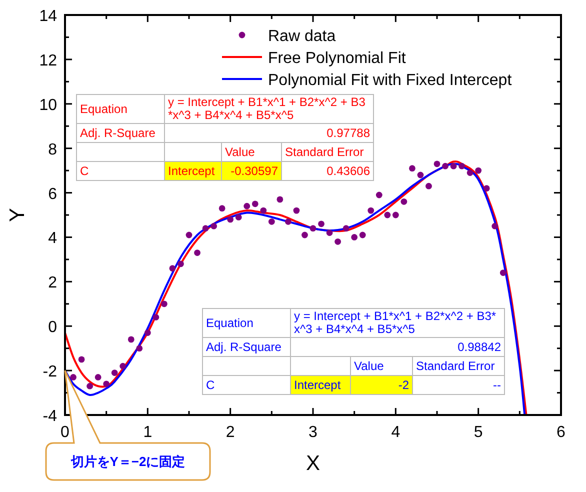  I want to click on x-tick-label: 0, so click(65, 432).